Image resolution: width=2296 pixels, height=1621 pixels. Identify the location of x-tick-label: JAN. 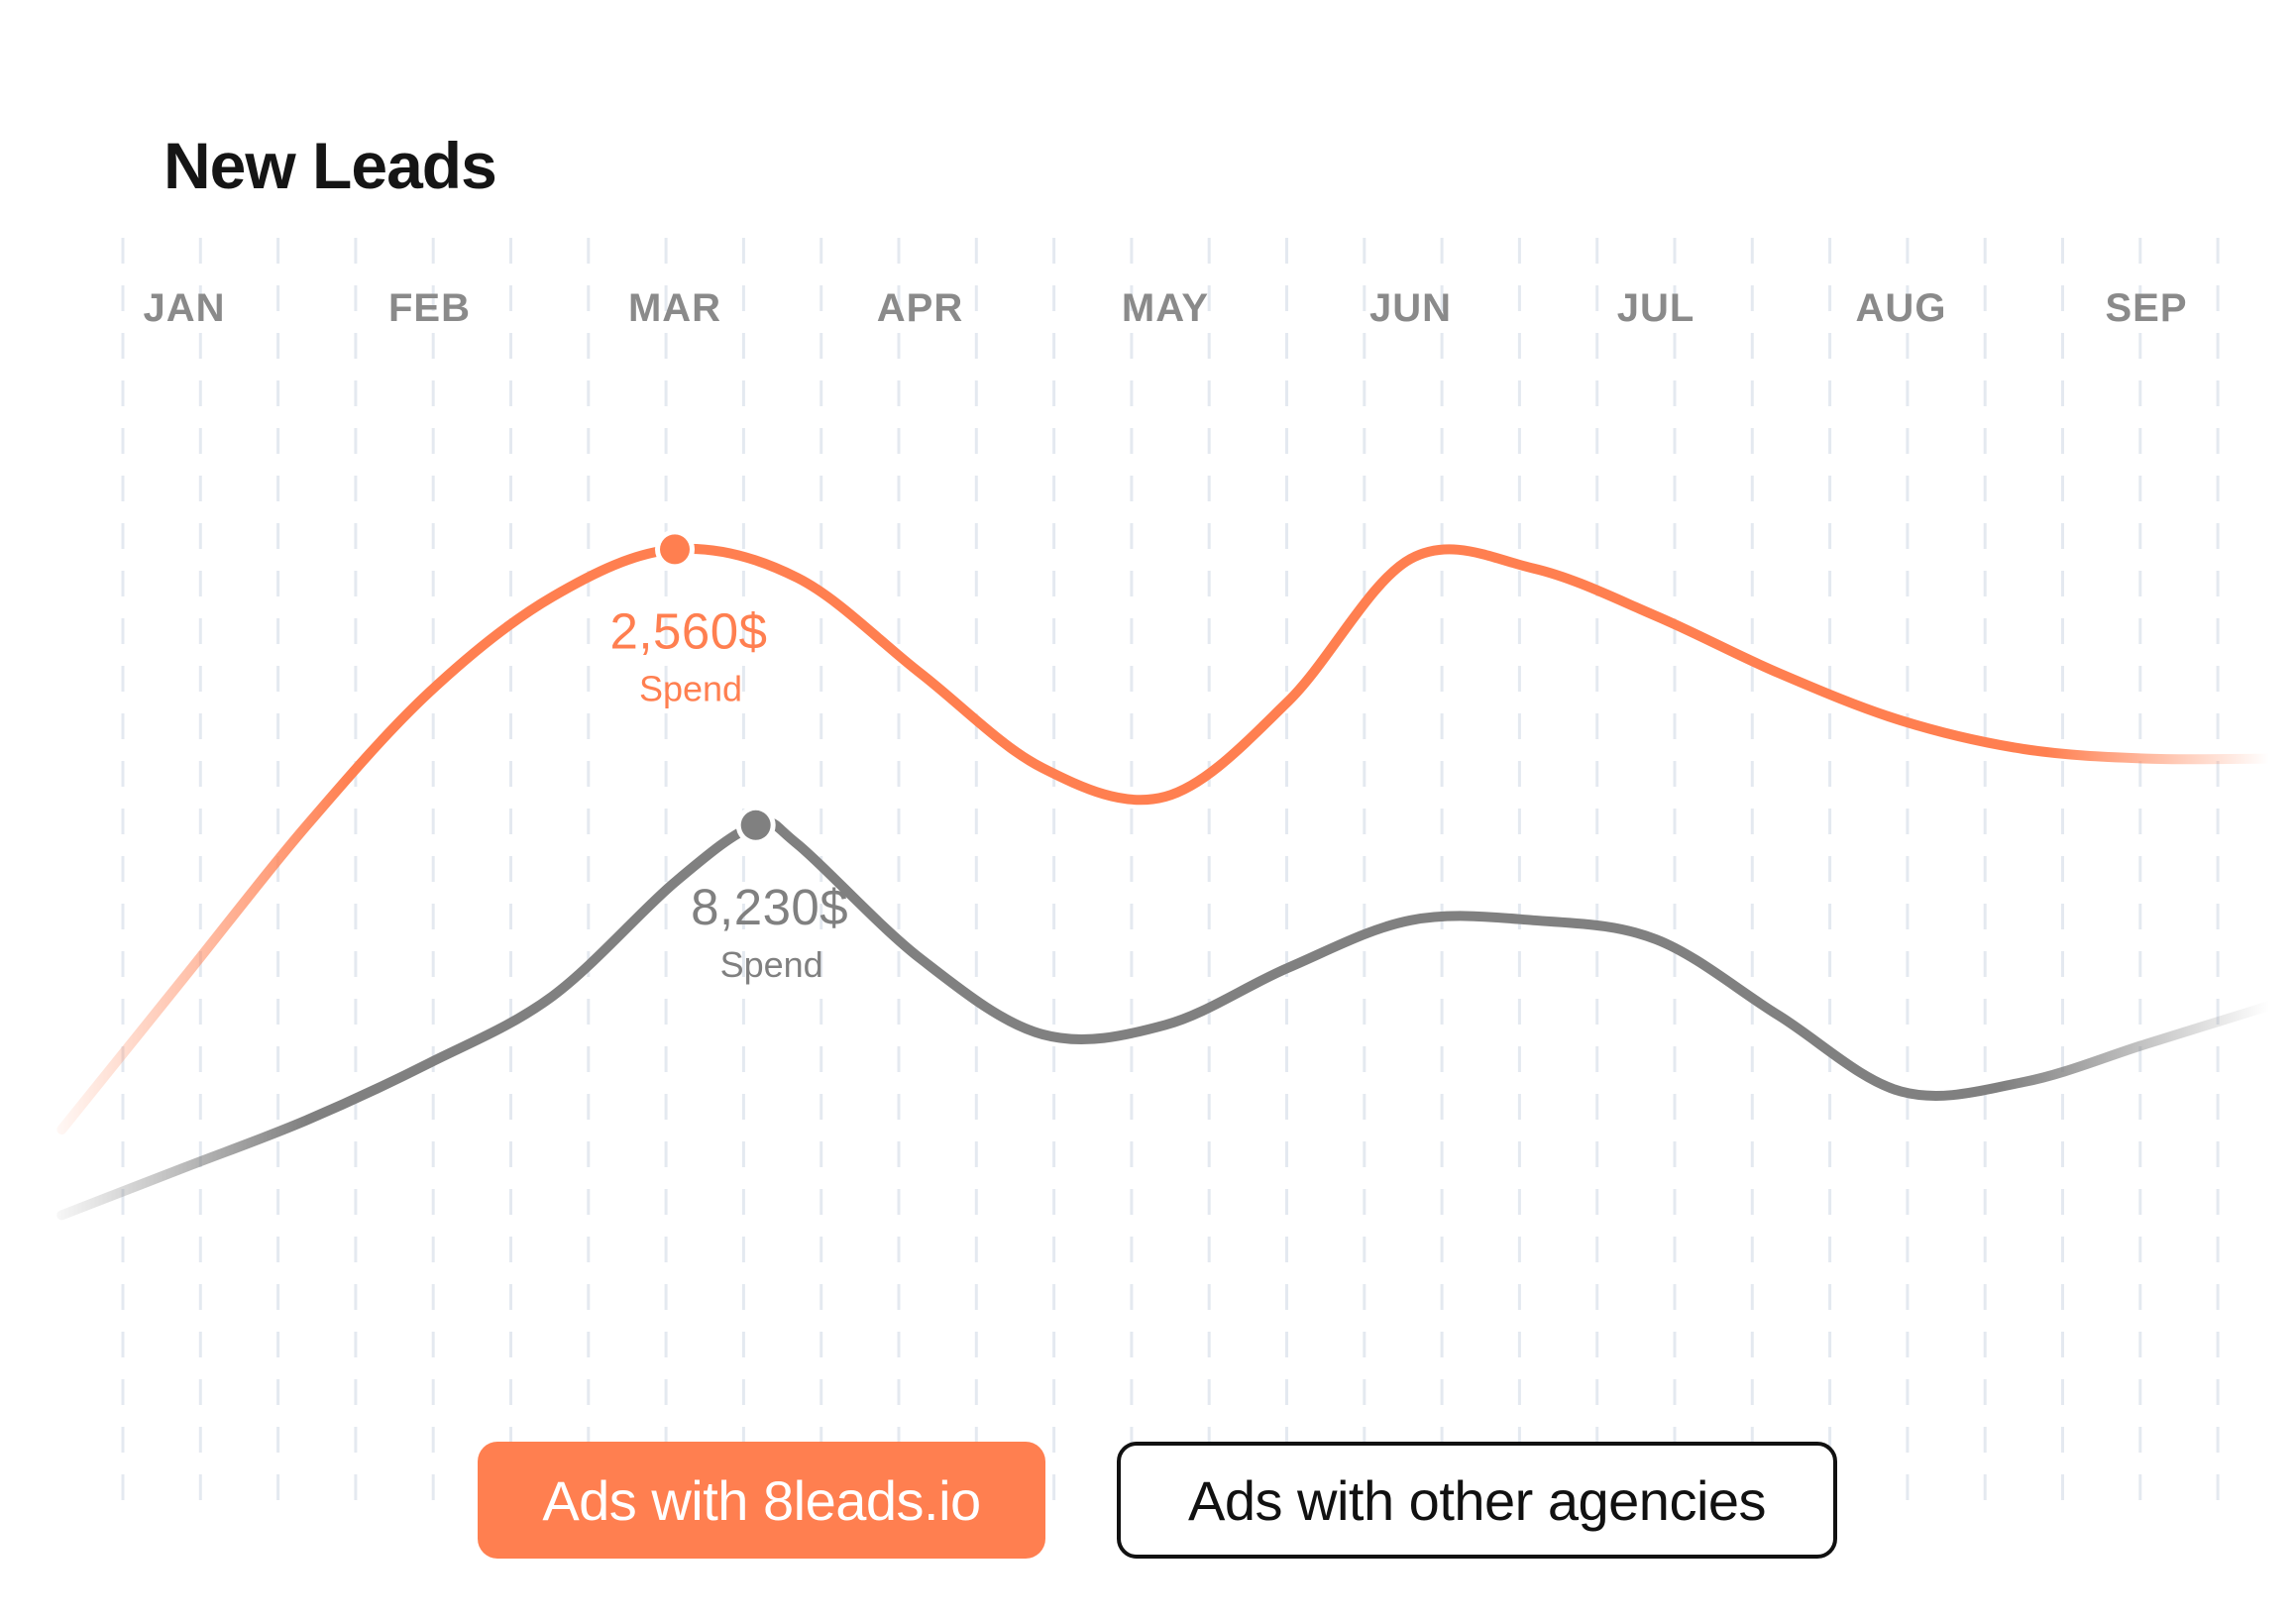
(184, 308).